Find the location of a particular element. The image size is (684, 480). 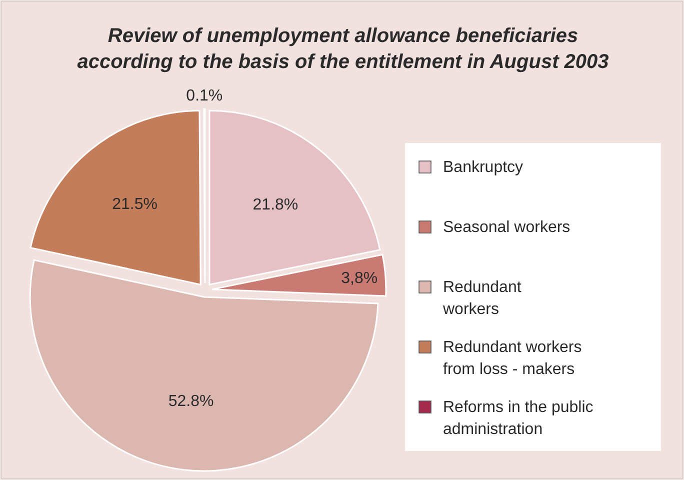

data-label: 21.5% is located at coordinates (135, 205).